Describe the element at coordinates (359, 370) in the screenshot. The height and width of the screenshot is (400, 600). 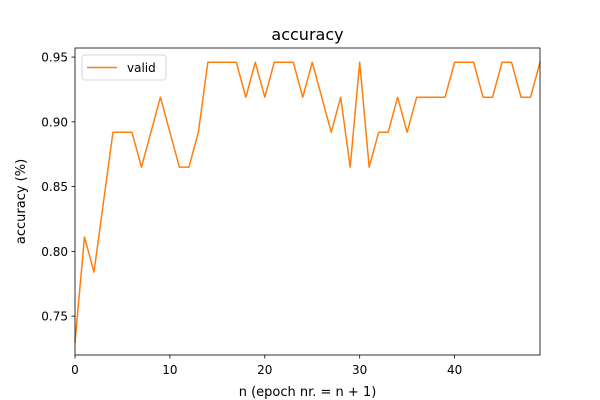
I see `x-tick-label: 30` at that location.